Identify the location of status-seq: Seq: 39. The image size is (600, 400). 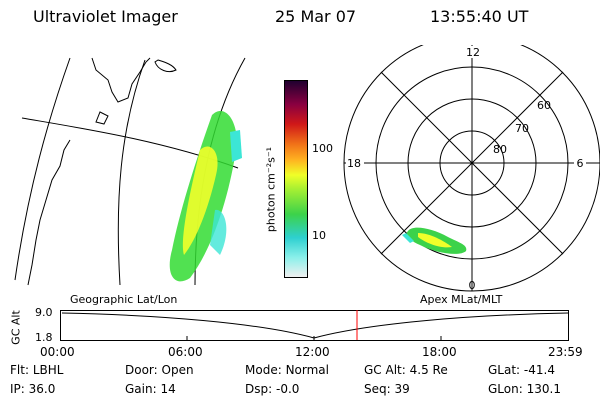
(387, 389).